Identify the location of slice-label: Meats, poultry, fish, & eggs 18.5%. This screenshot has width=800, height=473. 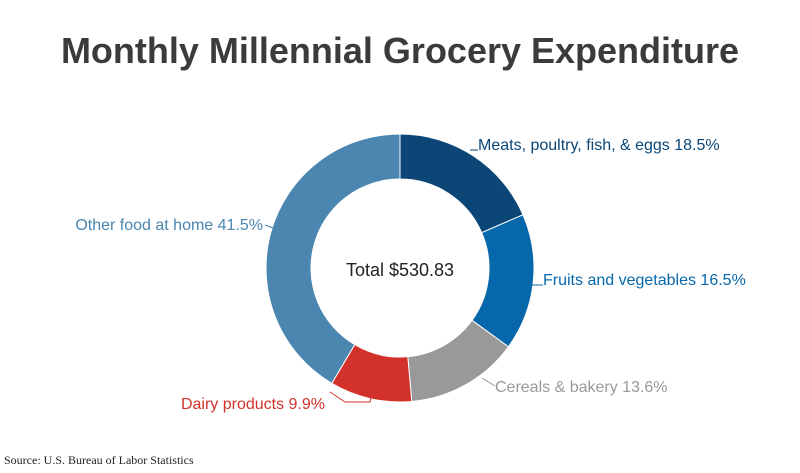
(599, 145).